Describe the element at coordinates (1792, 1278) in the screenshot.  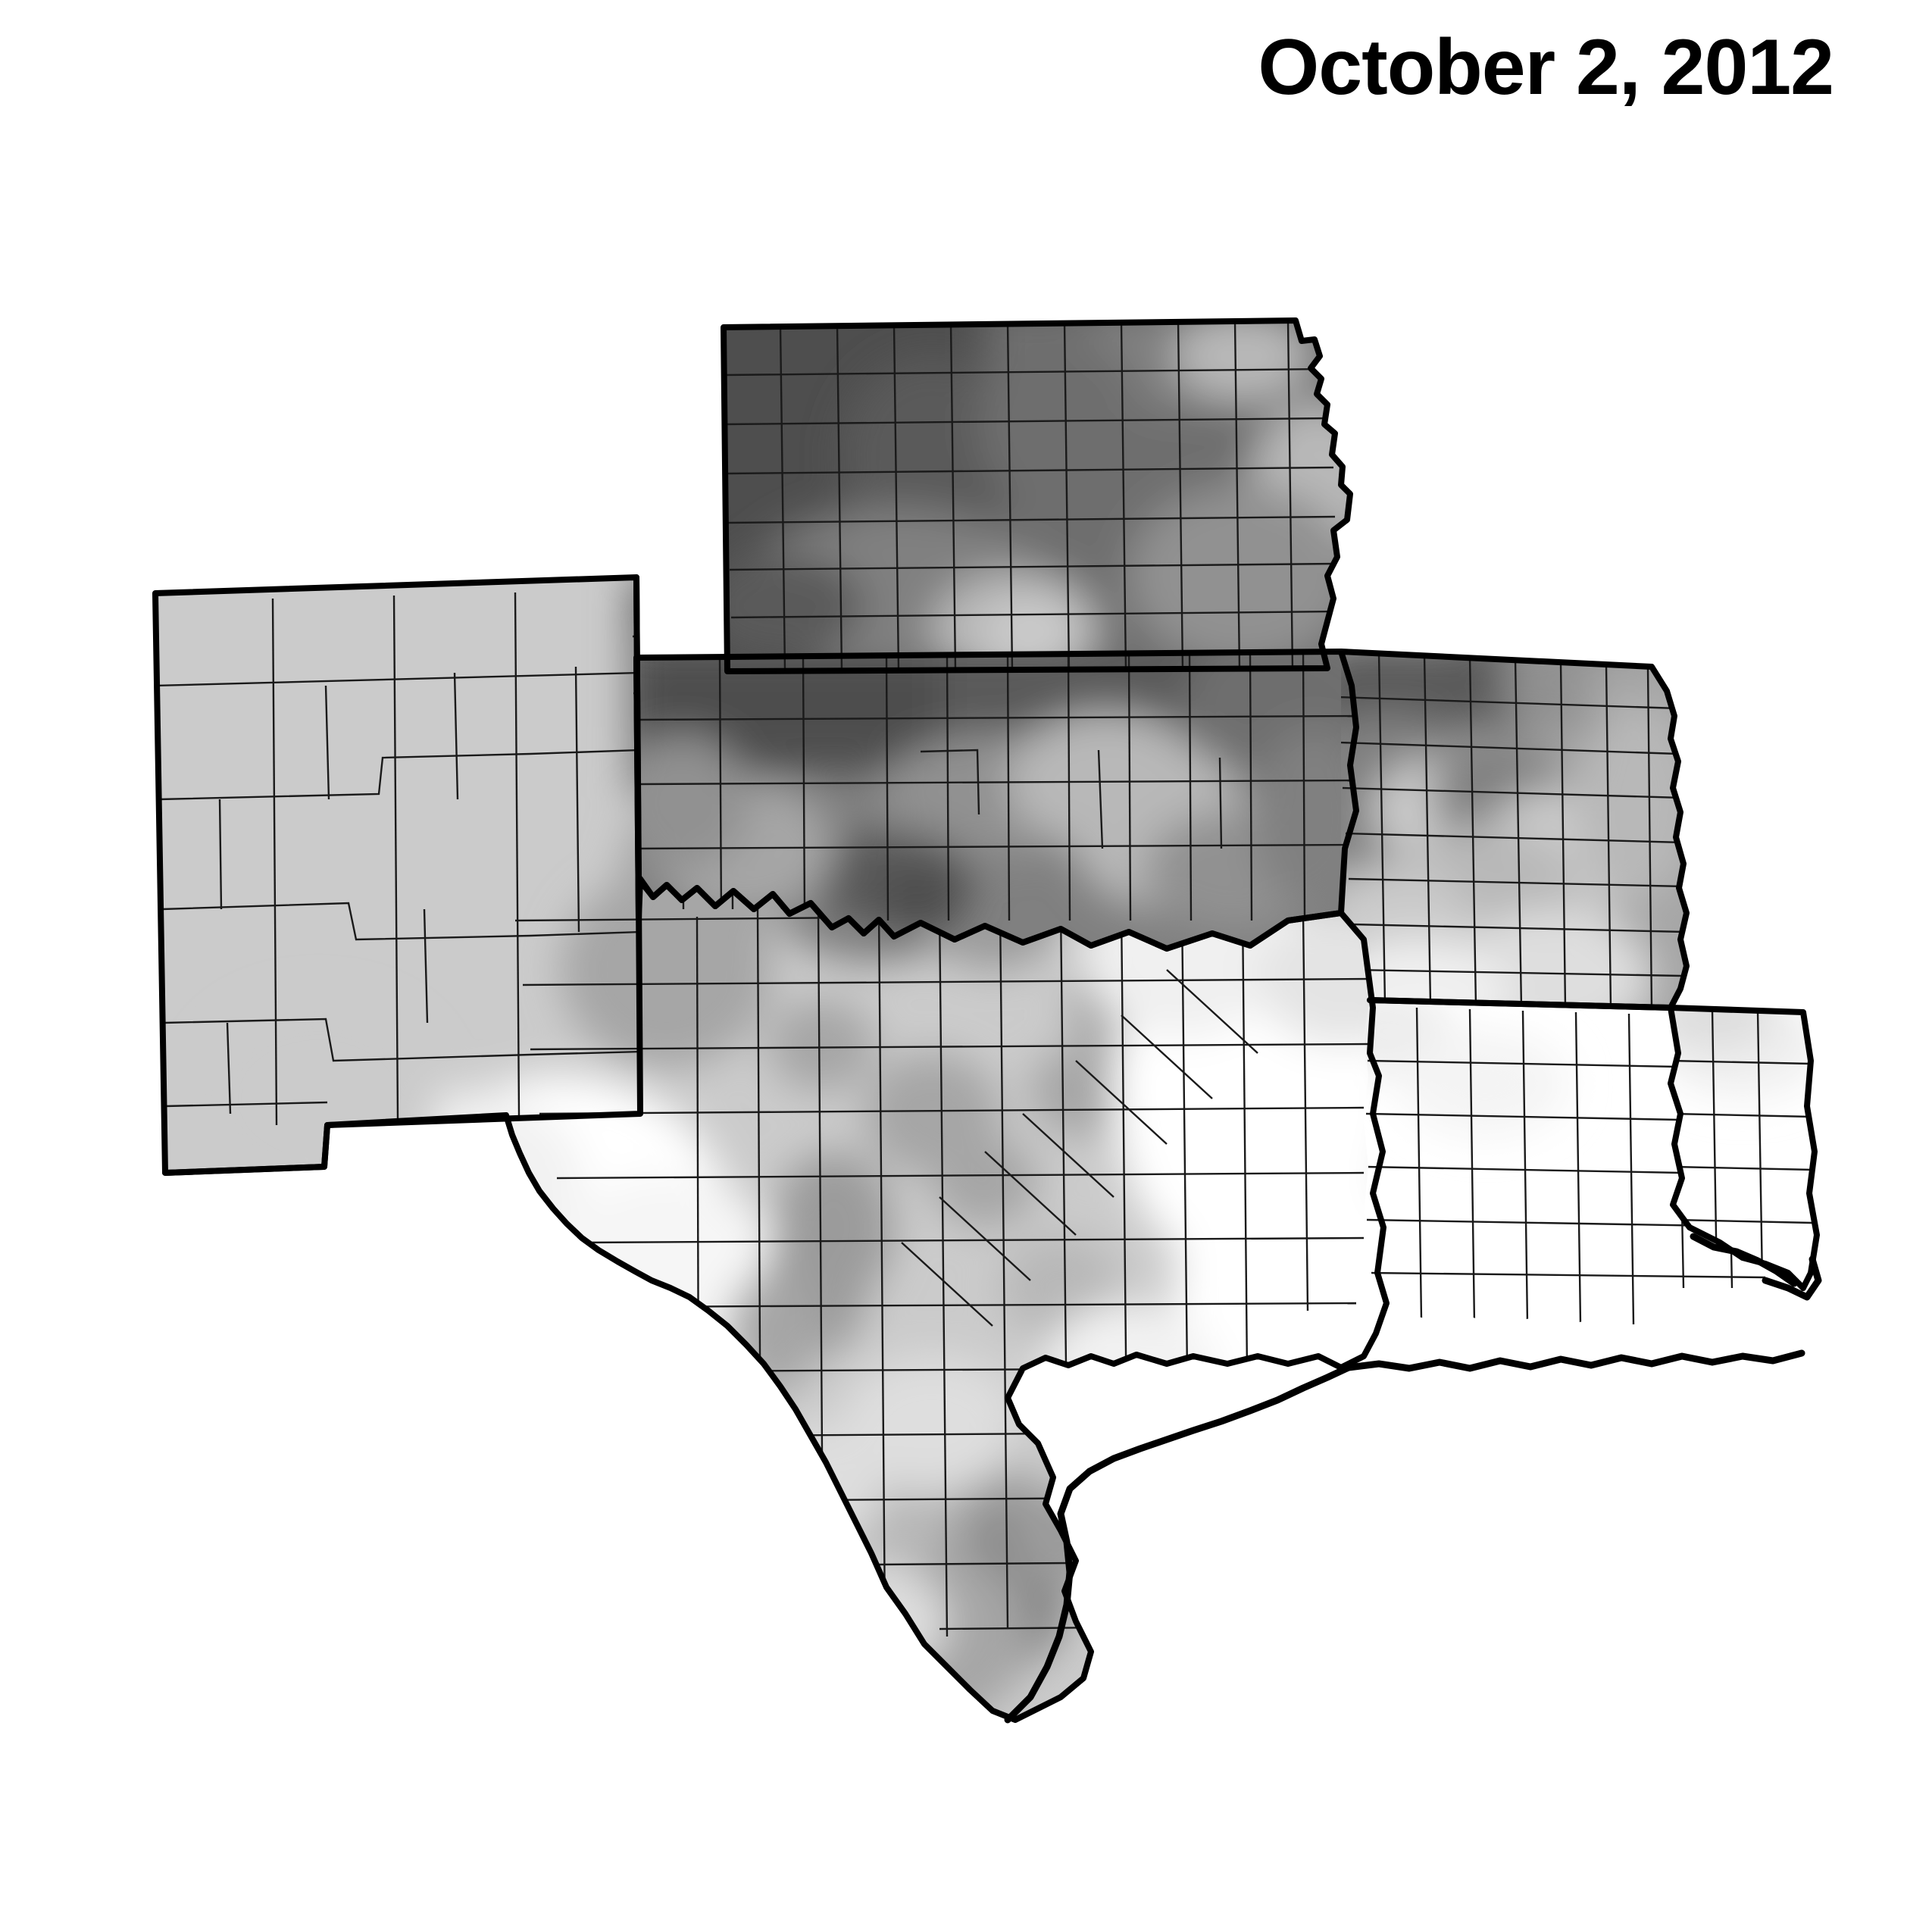
I see `delta-birdfoot` at that location.